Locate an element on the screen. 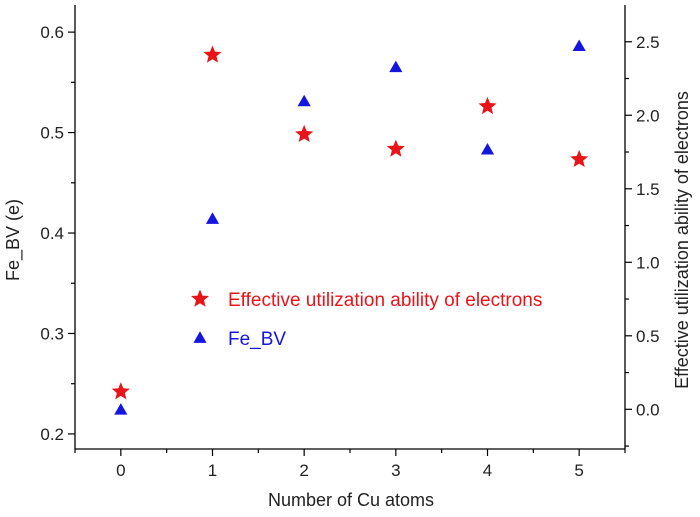  y-right-tick-label: 2.0 is located at coordinates (648, 115).